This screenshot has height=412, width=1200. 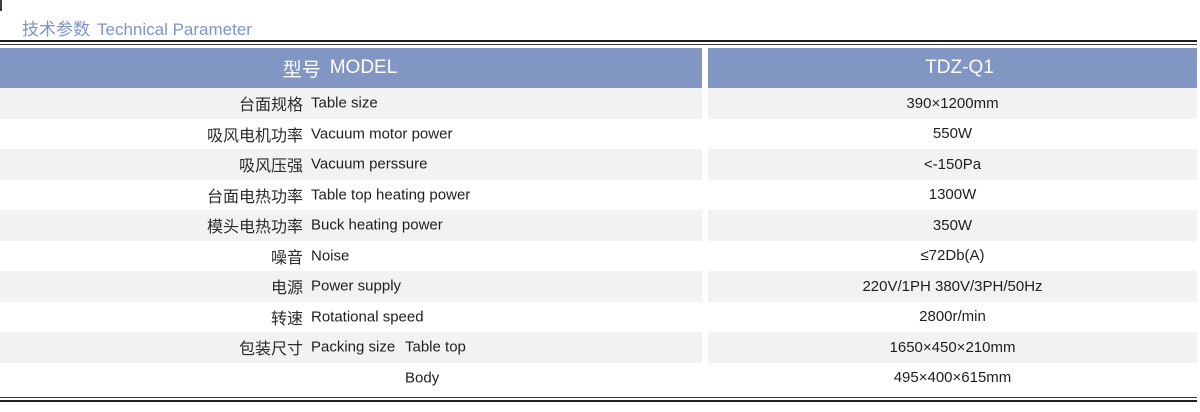 I want to click on spec-label-cell: 模头电热功率 Buck heating power, so click(x=351, y=225).